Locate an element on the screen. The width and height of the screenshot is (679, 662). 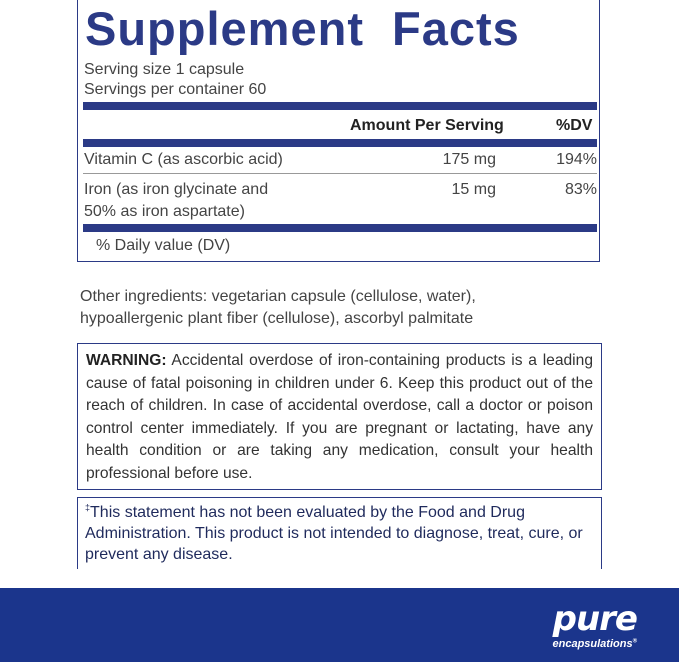
double-dagger: ‡ is located at coordinates (88, 507).